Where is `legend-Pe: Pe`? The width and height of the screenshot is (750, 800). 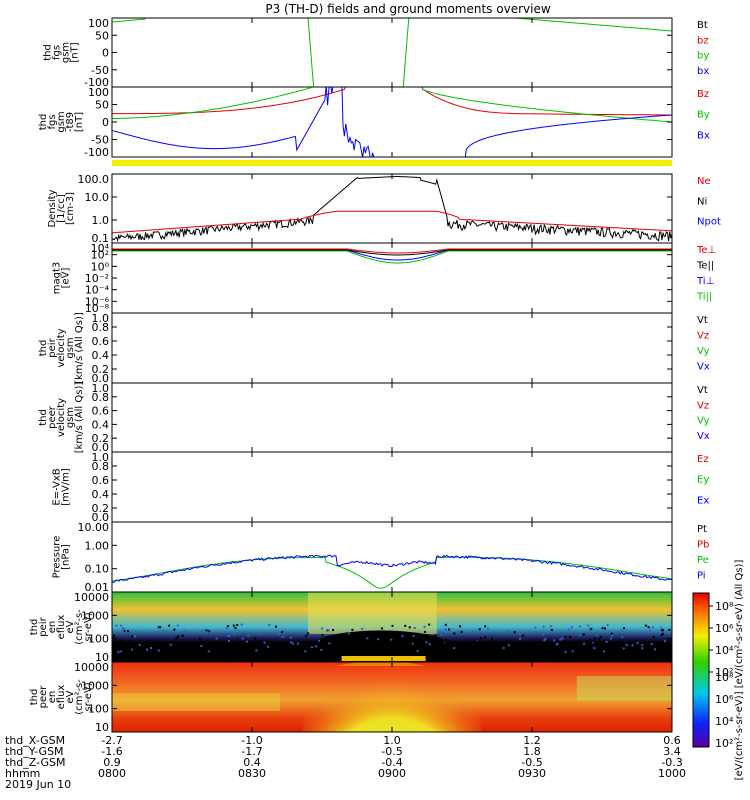
legend-Pe: Pe is located at coordinates (703, 560).